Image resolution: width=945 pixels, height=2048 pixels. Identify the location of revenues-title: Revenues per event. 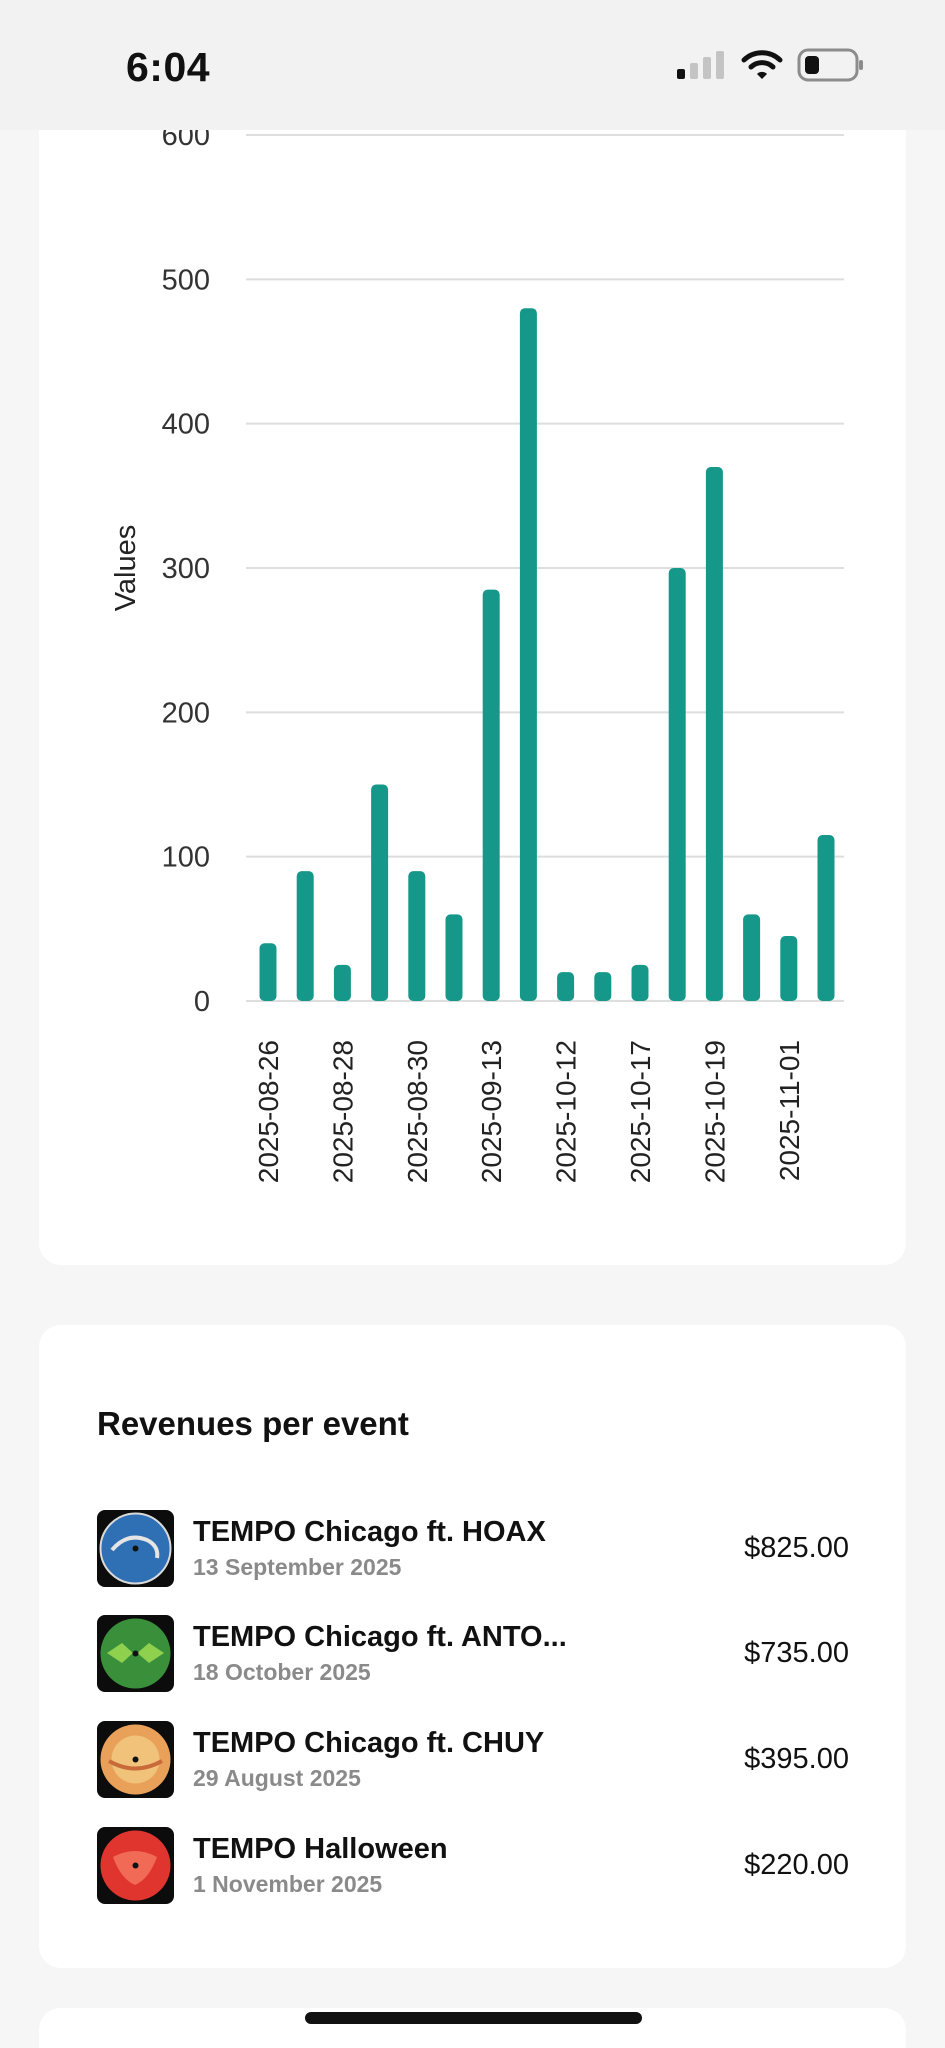
(253, 1423).